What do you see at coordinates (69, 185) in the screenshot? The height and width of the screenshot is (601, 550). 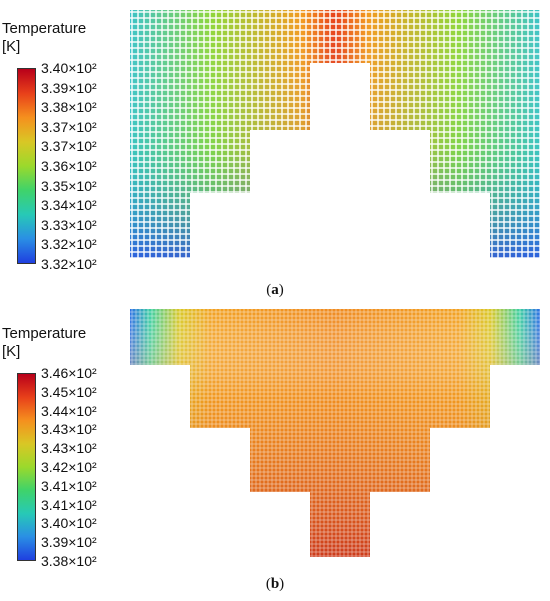 I see `colorbar-tick-label: 3.35×10²` at bounding box center [69, 185].